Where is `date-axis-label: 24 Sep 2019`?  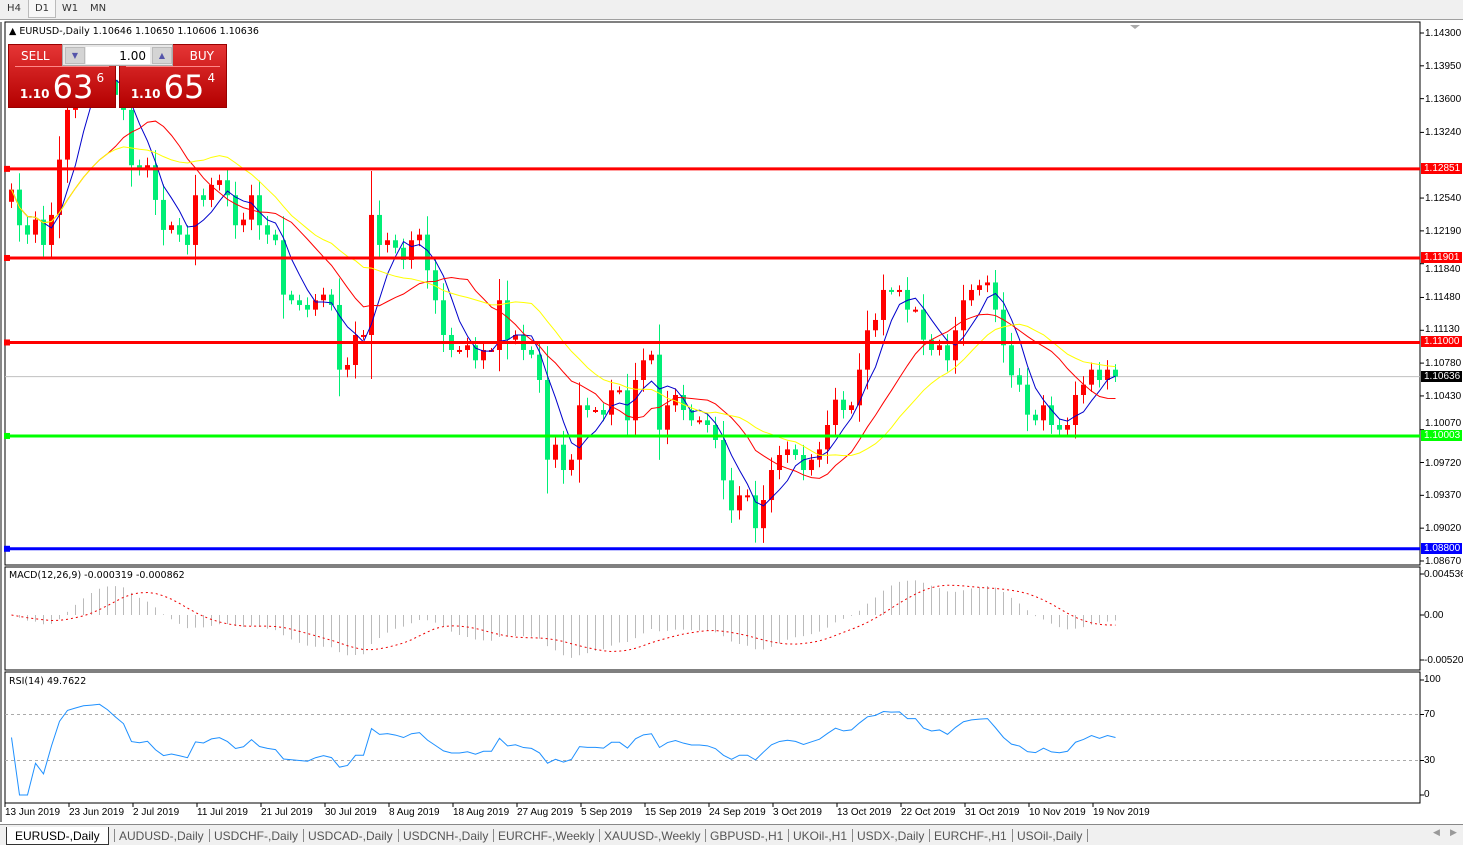
date-axis-label: 24 Sep 2019 is located at coordinates (737, 812).